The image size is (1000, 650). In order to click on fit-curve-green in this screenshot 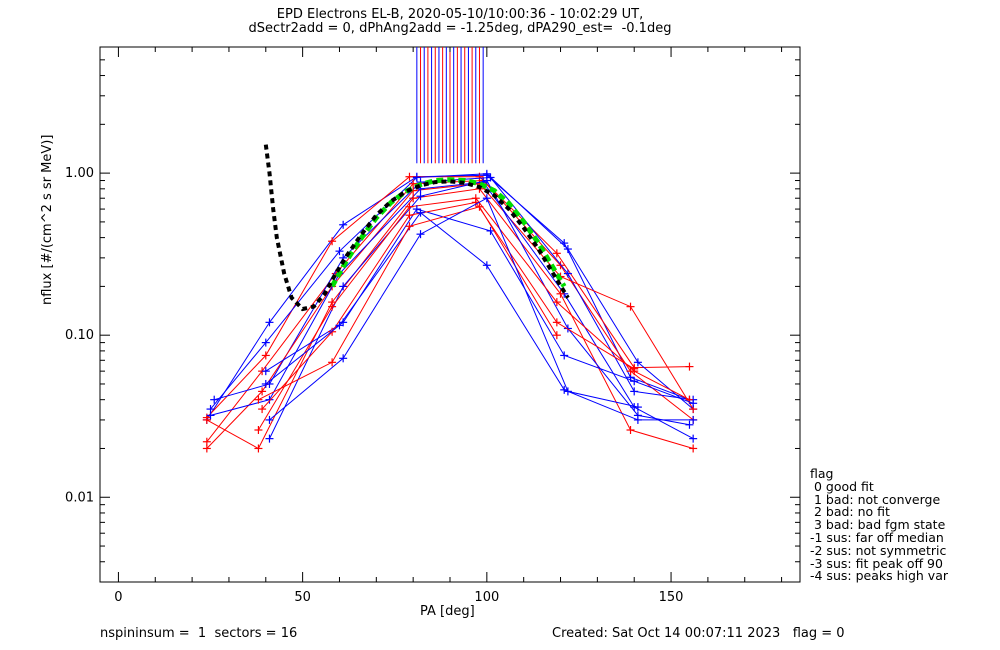, I will do `click(448, 232)`.